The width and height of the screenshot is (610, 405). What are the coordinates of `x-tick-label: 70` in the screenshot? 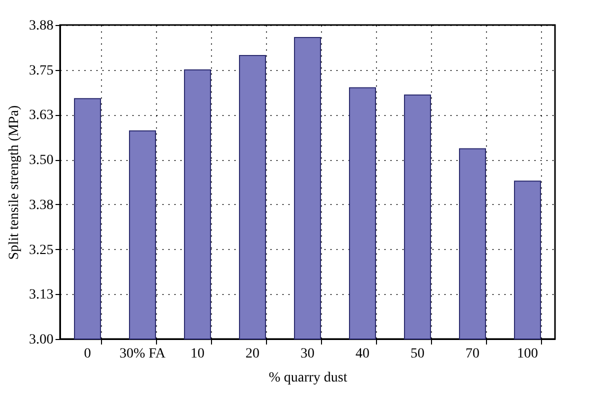 It's located at (473, 354).